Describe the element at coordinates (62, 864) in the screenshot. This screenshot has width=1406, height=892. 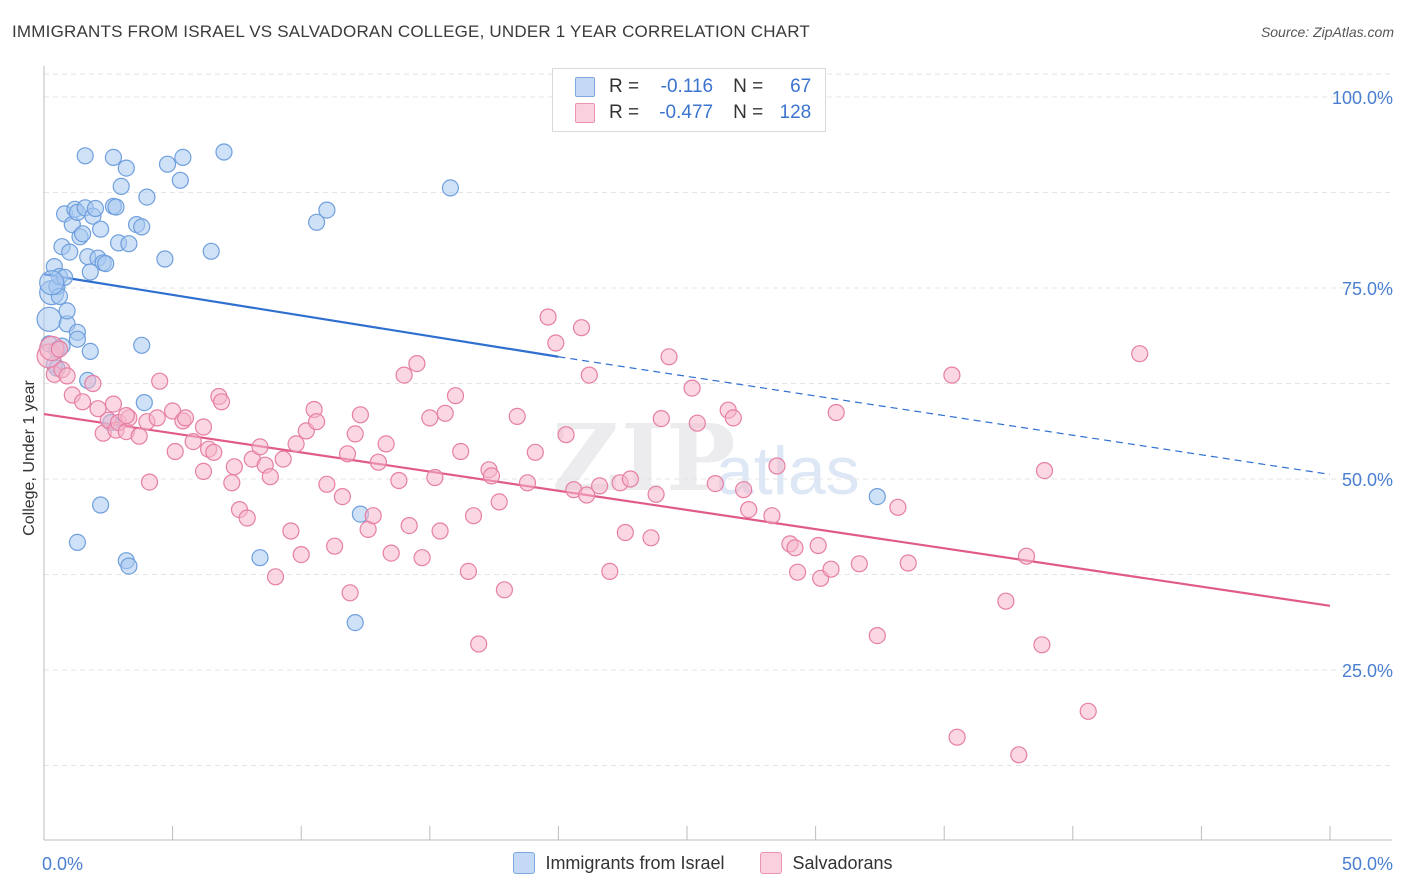
I see `x-tick-label: 0.0%` at that location.